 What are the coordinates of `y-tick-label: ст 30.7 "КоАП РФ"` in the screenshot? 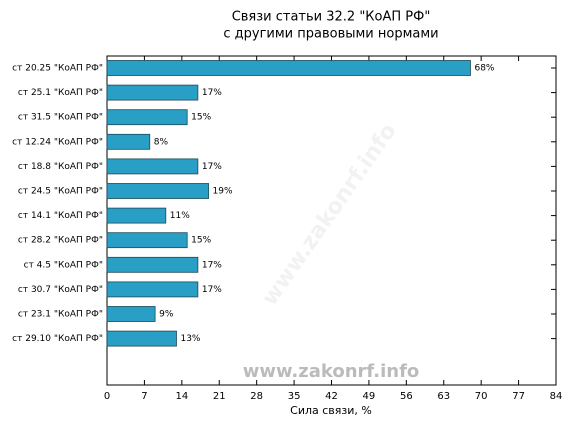 It's located at (60, 290).